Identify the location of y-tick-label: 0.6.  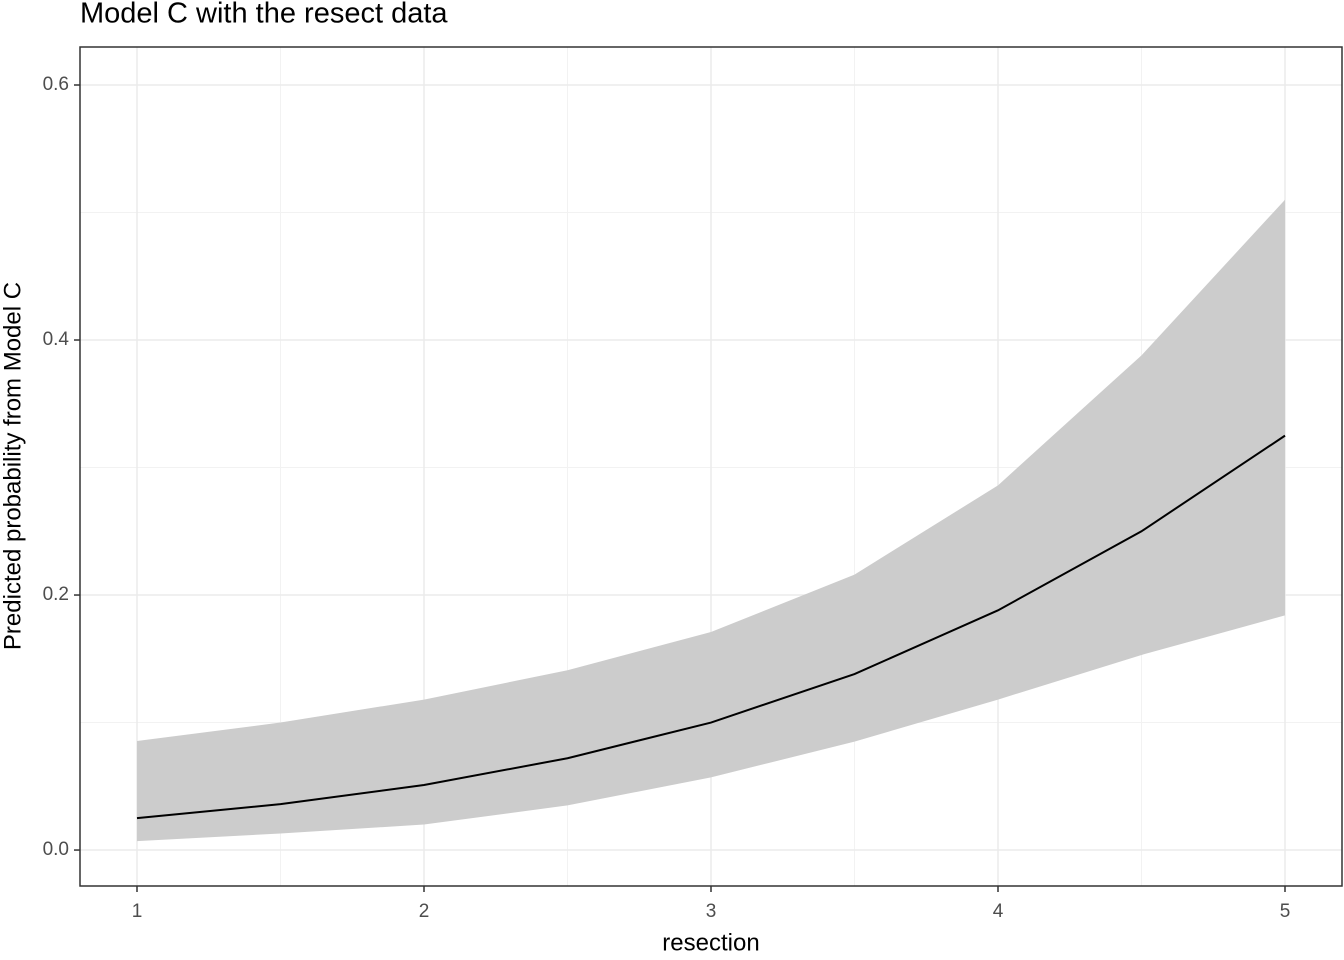
(56, 84).